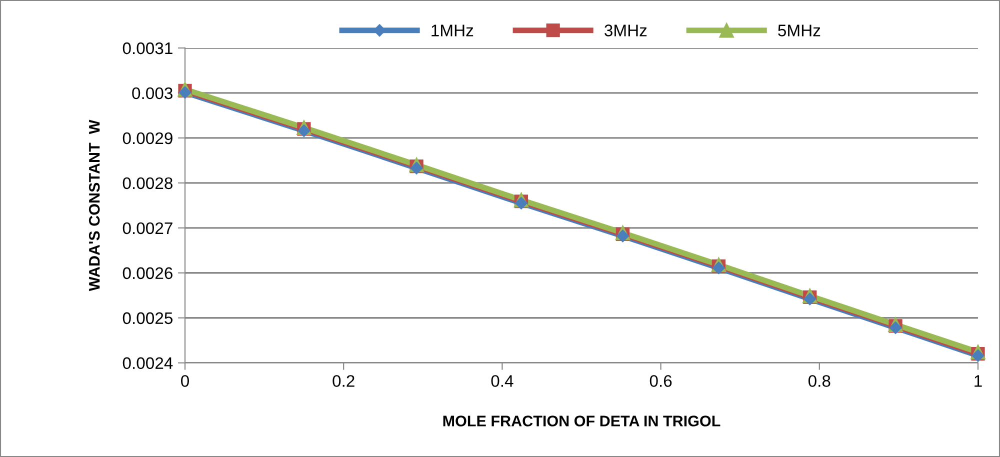 Image resolution: width=1000 pixels, height=457 pixels. What do you see at coordinates (343, 381) in the screenshot?
I see `x-tick-label: 0.2` at bounding box center [343, 381].